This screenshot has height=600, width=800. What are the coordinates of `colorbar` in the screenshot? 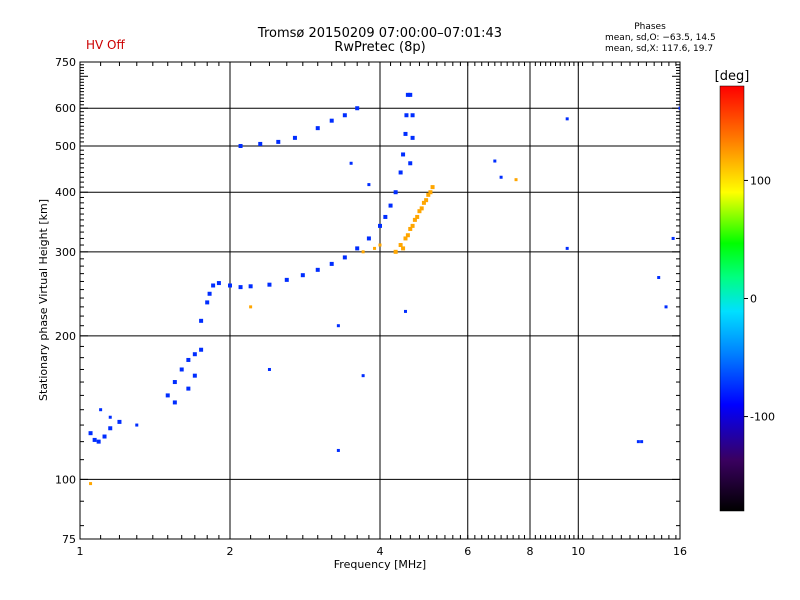 It's located at (732, 298).